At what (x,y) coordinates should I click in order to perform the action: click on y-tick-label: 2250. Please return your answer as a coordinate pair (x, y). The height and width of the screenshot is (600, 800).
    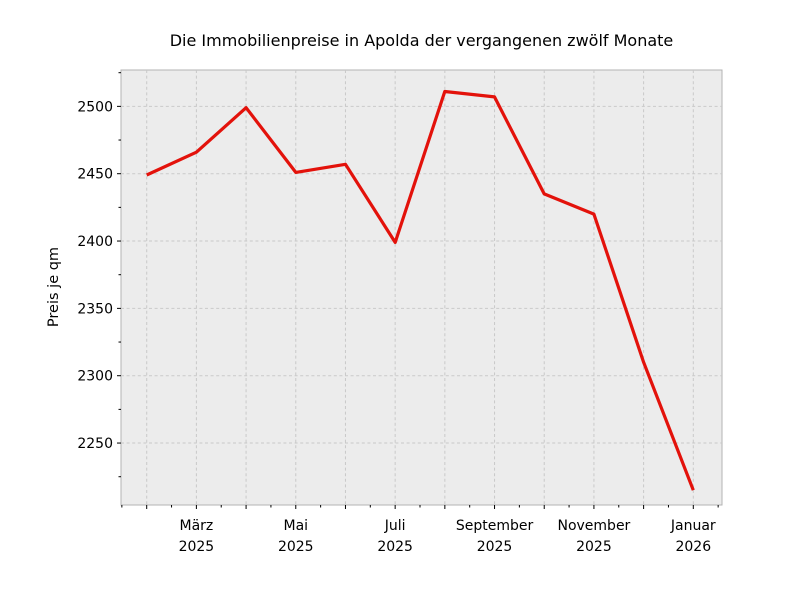
    Looking at the image, I should click on (95, 444).